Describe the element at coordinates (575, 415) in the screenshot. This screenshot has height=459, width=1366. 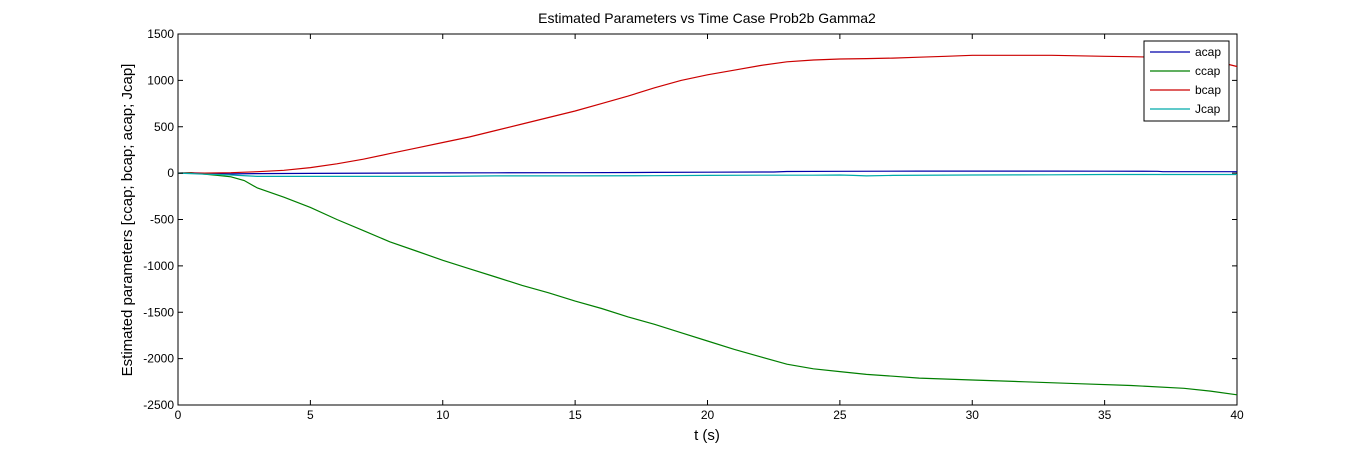
I see `x-tick-label: 15` at that location.